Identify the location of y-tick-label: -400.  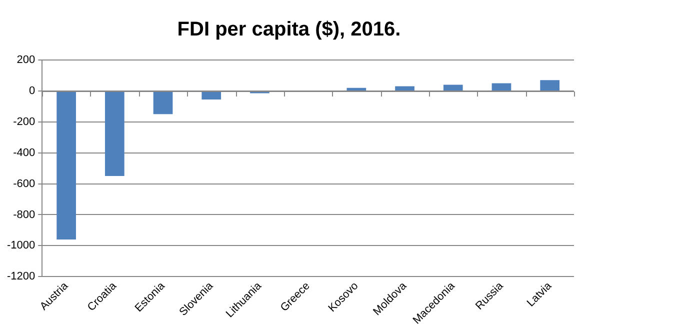
(24, 152).